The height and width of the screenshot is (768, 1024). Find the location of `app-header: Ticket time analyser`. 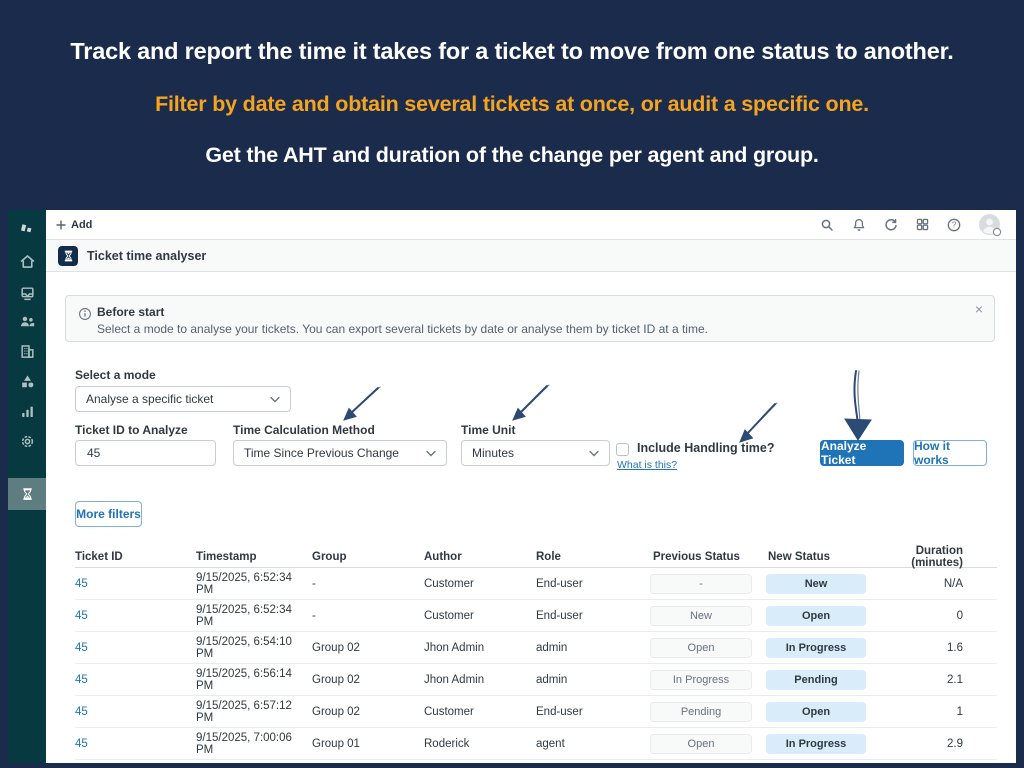

app-header: Ticket time analyser is located at coordinates (531, 256).